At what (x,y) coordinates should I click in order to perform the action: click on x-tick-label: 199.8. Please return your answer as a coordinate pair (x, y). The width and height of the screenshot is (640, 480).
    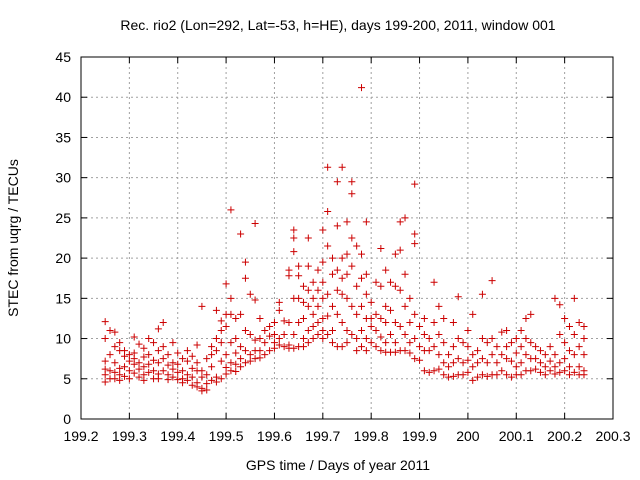
    Looking at the image, I should click on (371, 436).